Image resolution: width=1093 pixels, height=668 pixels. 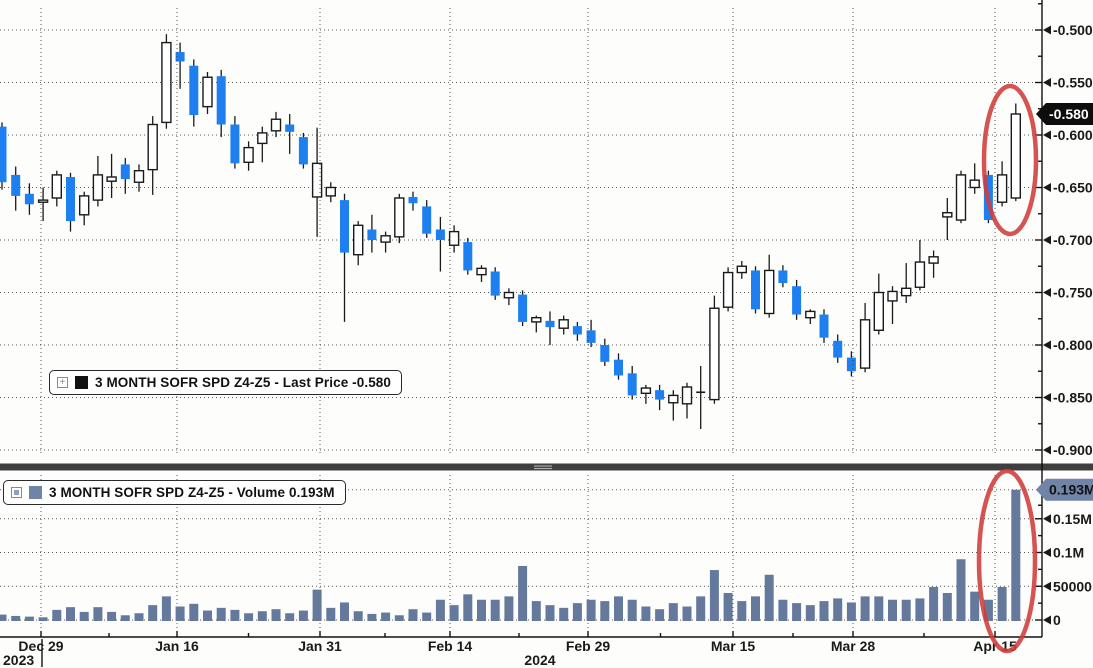 I want to click on year-label: 2024, so click(x=539, y=660).